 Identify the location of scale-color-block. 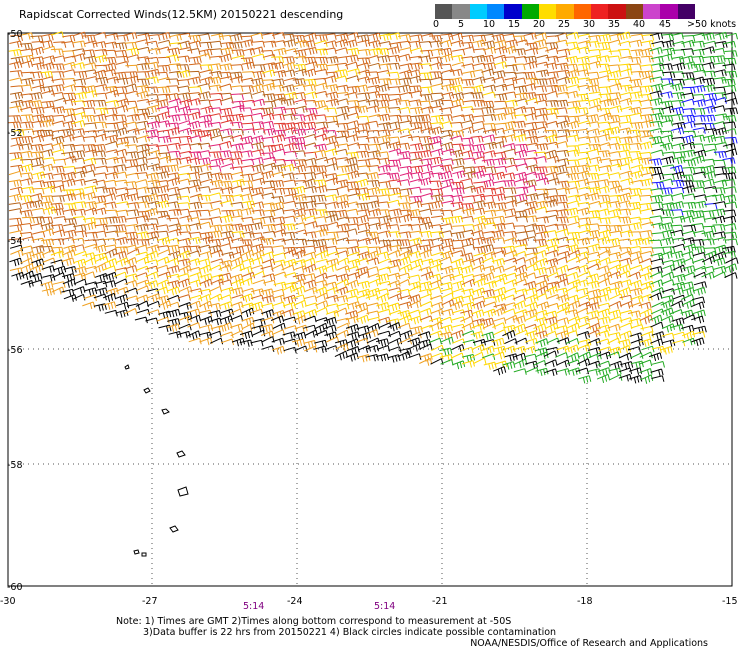
(582, 11).